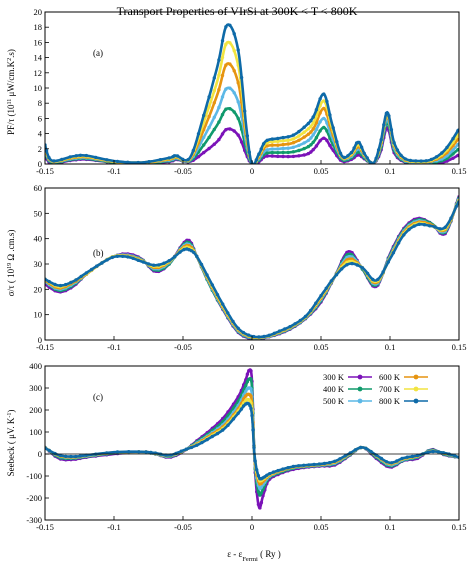  I want to click on panel-b-xtick-label: 0, so click(252, 347).